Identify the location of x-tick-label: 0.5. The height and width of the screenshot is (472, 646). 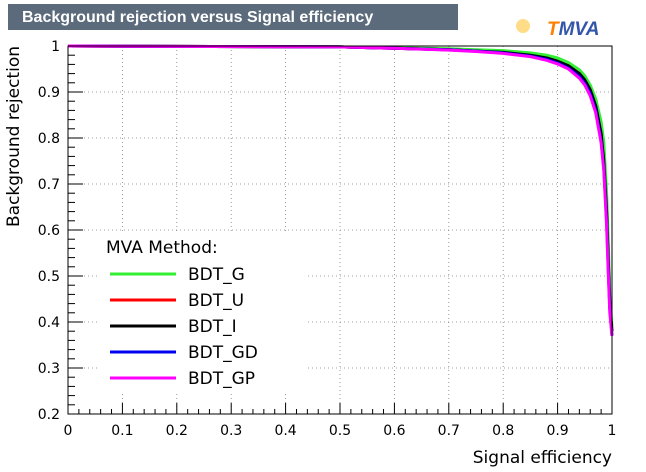
(340, 431).